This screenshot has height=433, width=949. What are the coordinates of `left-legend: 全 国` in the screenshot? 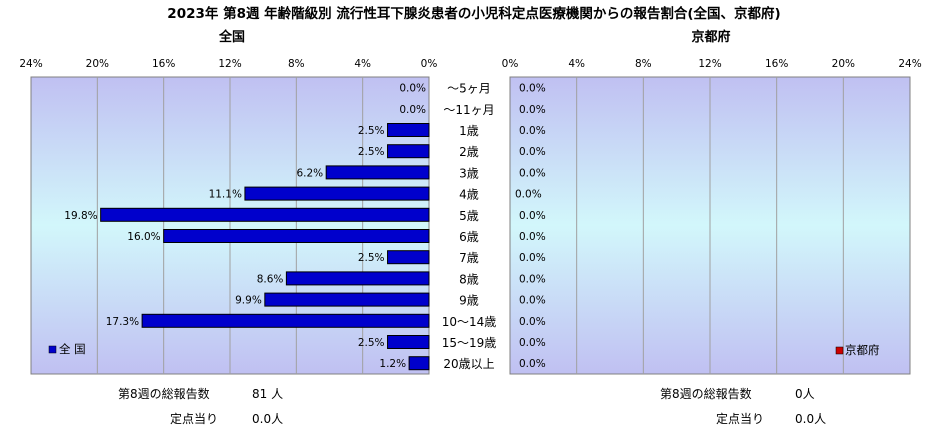 It's located at (67, 349).